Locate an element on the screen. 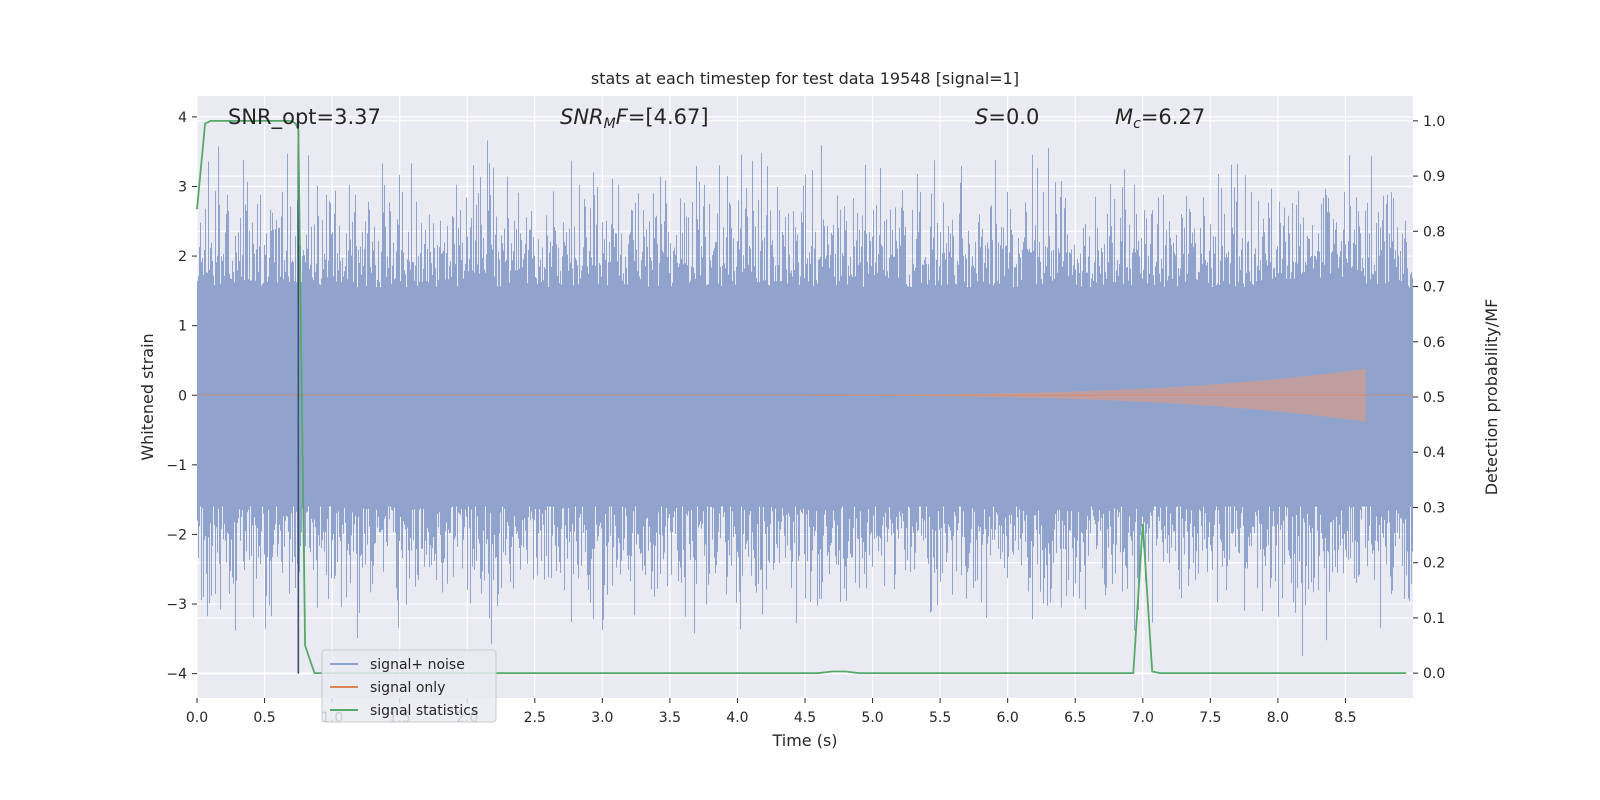 The height and width of the screenshot is (800, 1600). y-right-tick-label: 0.0 is located at coordinates (1434, 674).